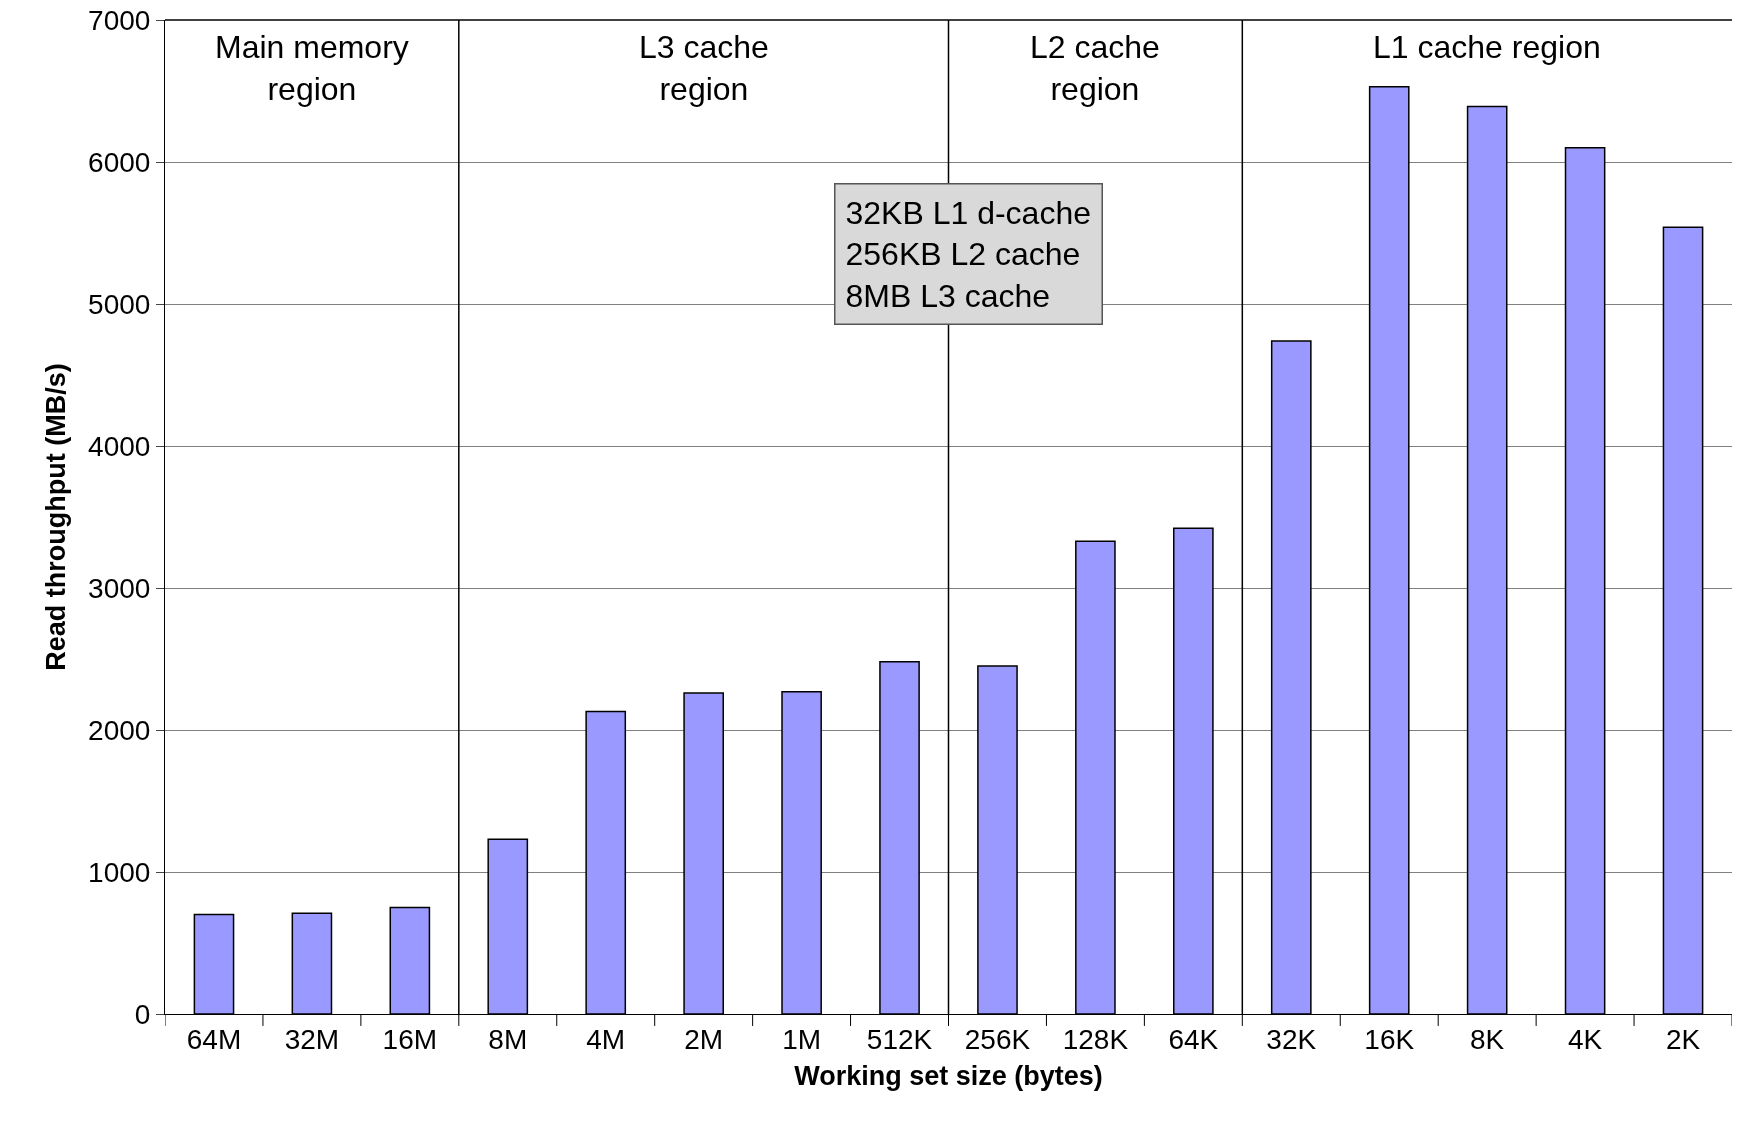 The image size is (1737, 1124). I want to click on x-tick-label: 128K, so click(1095, 1039).